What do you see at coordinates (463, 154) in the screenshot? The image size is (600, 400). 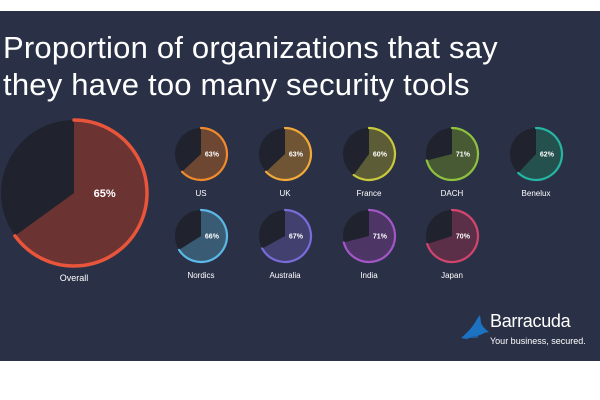 I see `data-label-dach: 71%` at bounding box center [463, 154].